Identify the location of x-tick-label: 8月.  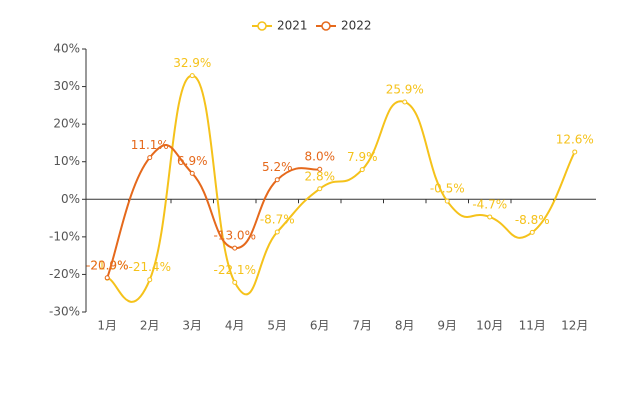
(405, 326).